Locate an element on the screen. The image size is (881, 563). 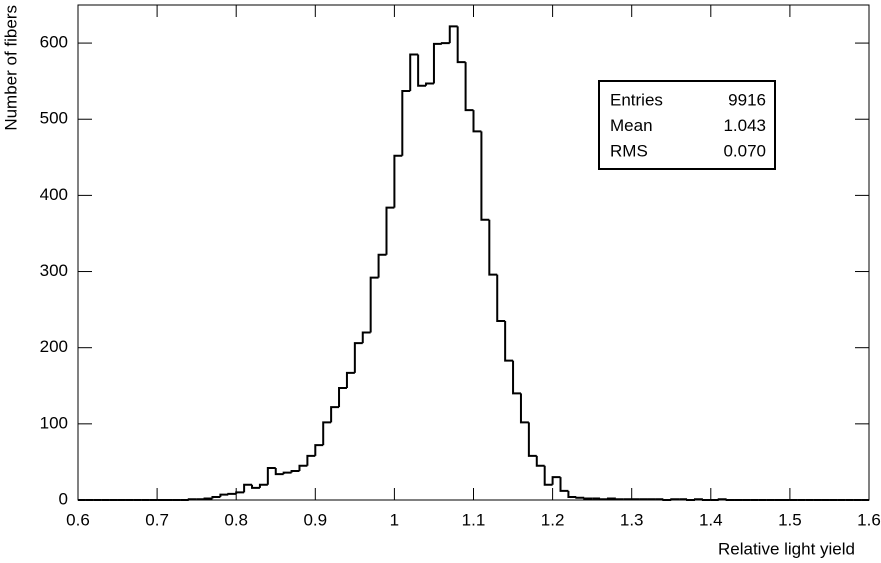
x-tick-label: 0.6 is located at coordinates (78, 519).